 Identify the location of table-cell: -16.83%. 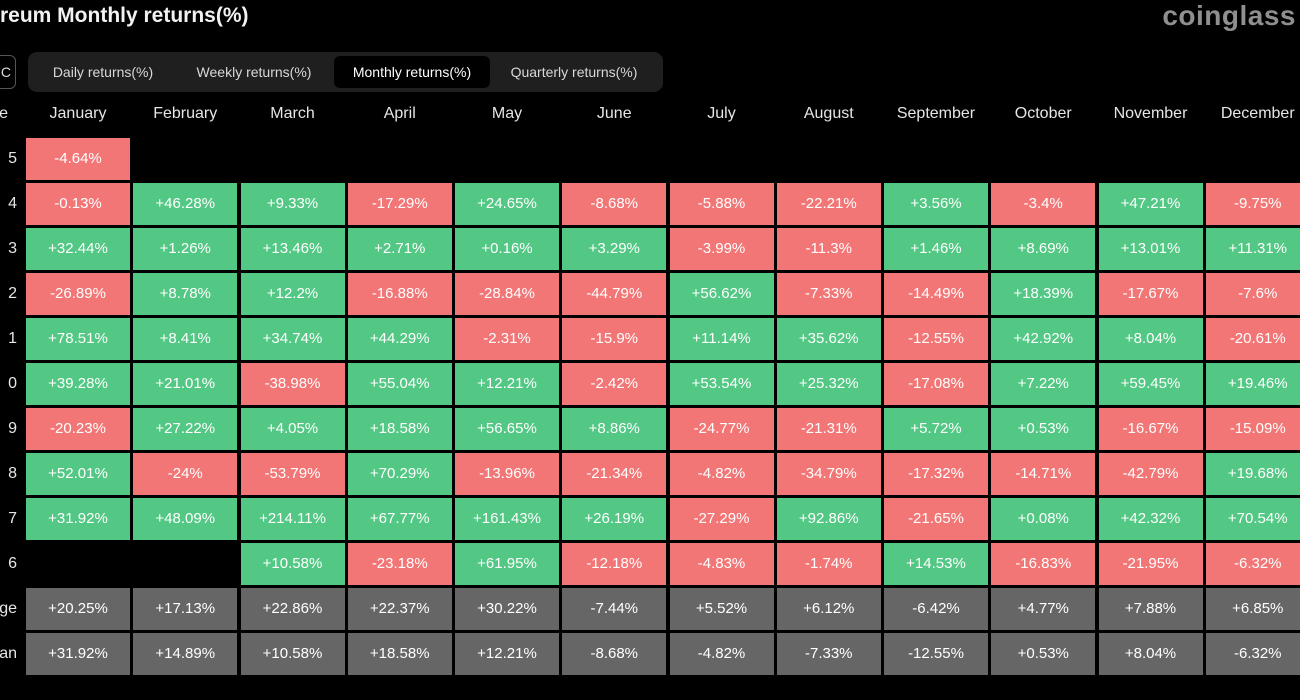
(1043, 564).